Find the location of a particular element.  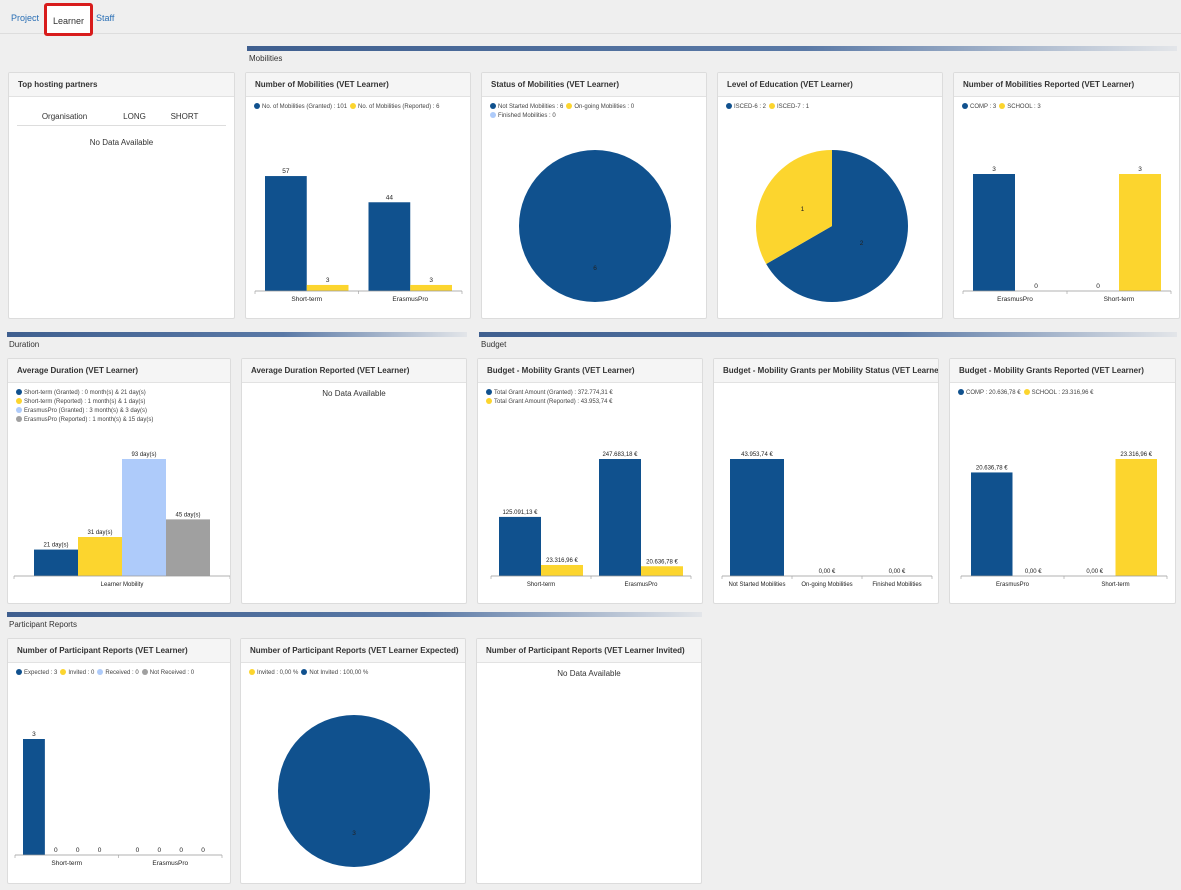

legend-label: SCHOOL : 3 is located at coordinates (1024, 107).